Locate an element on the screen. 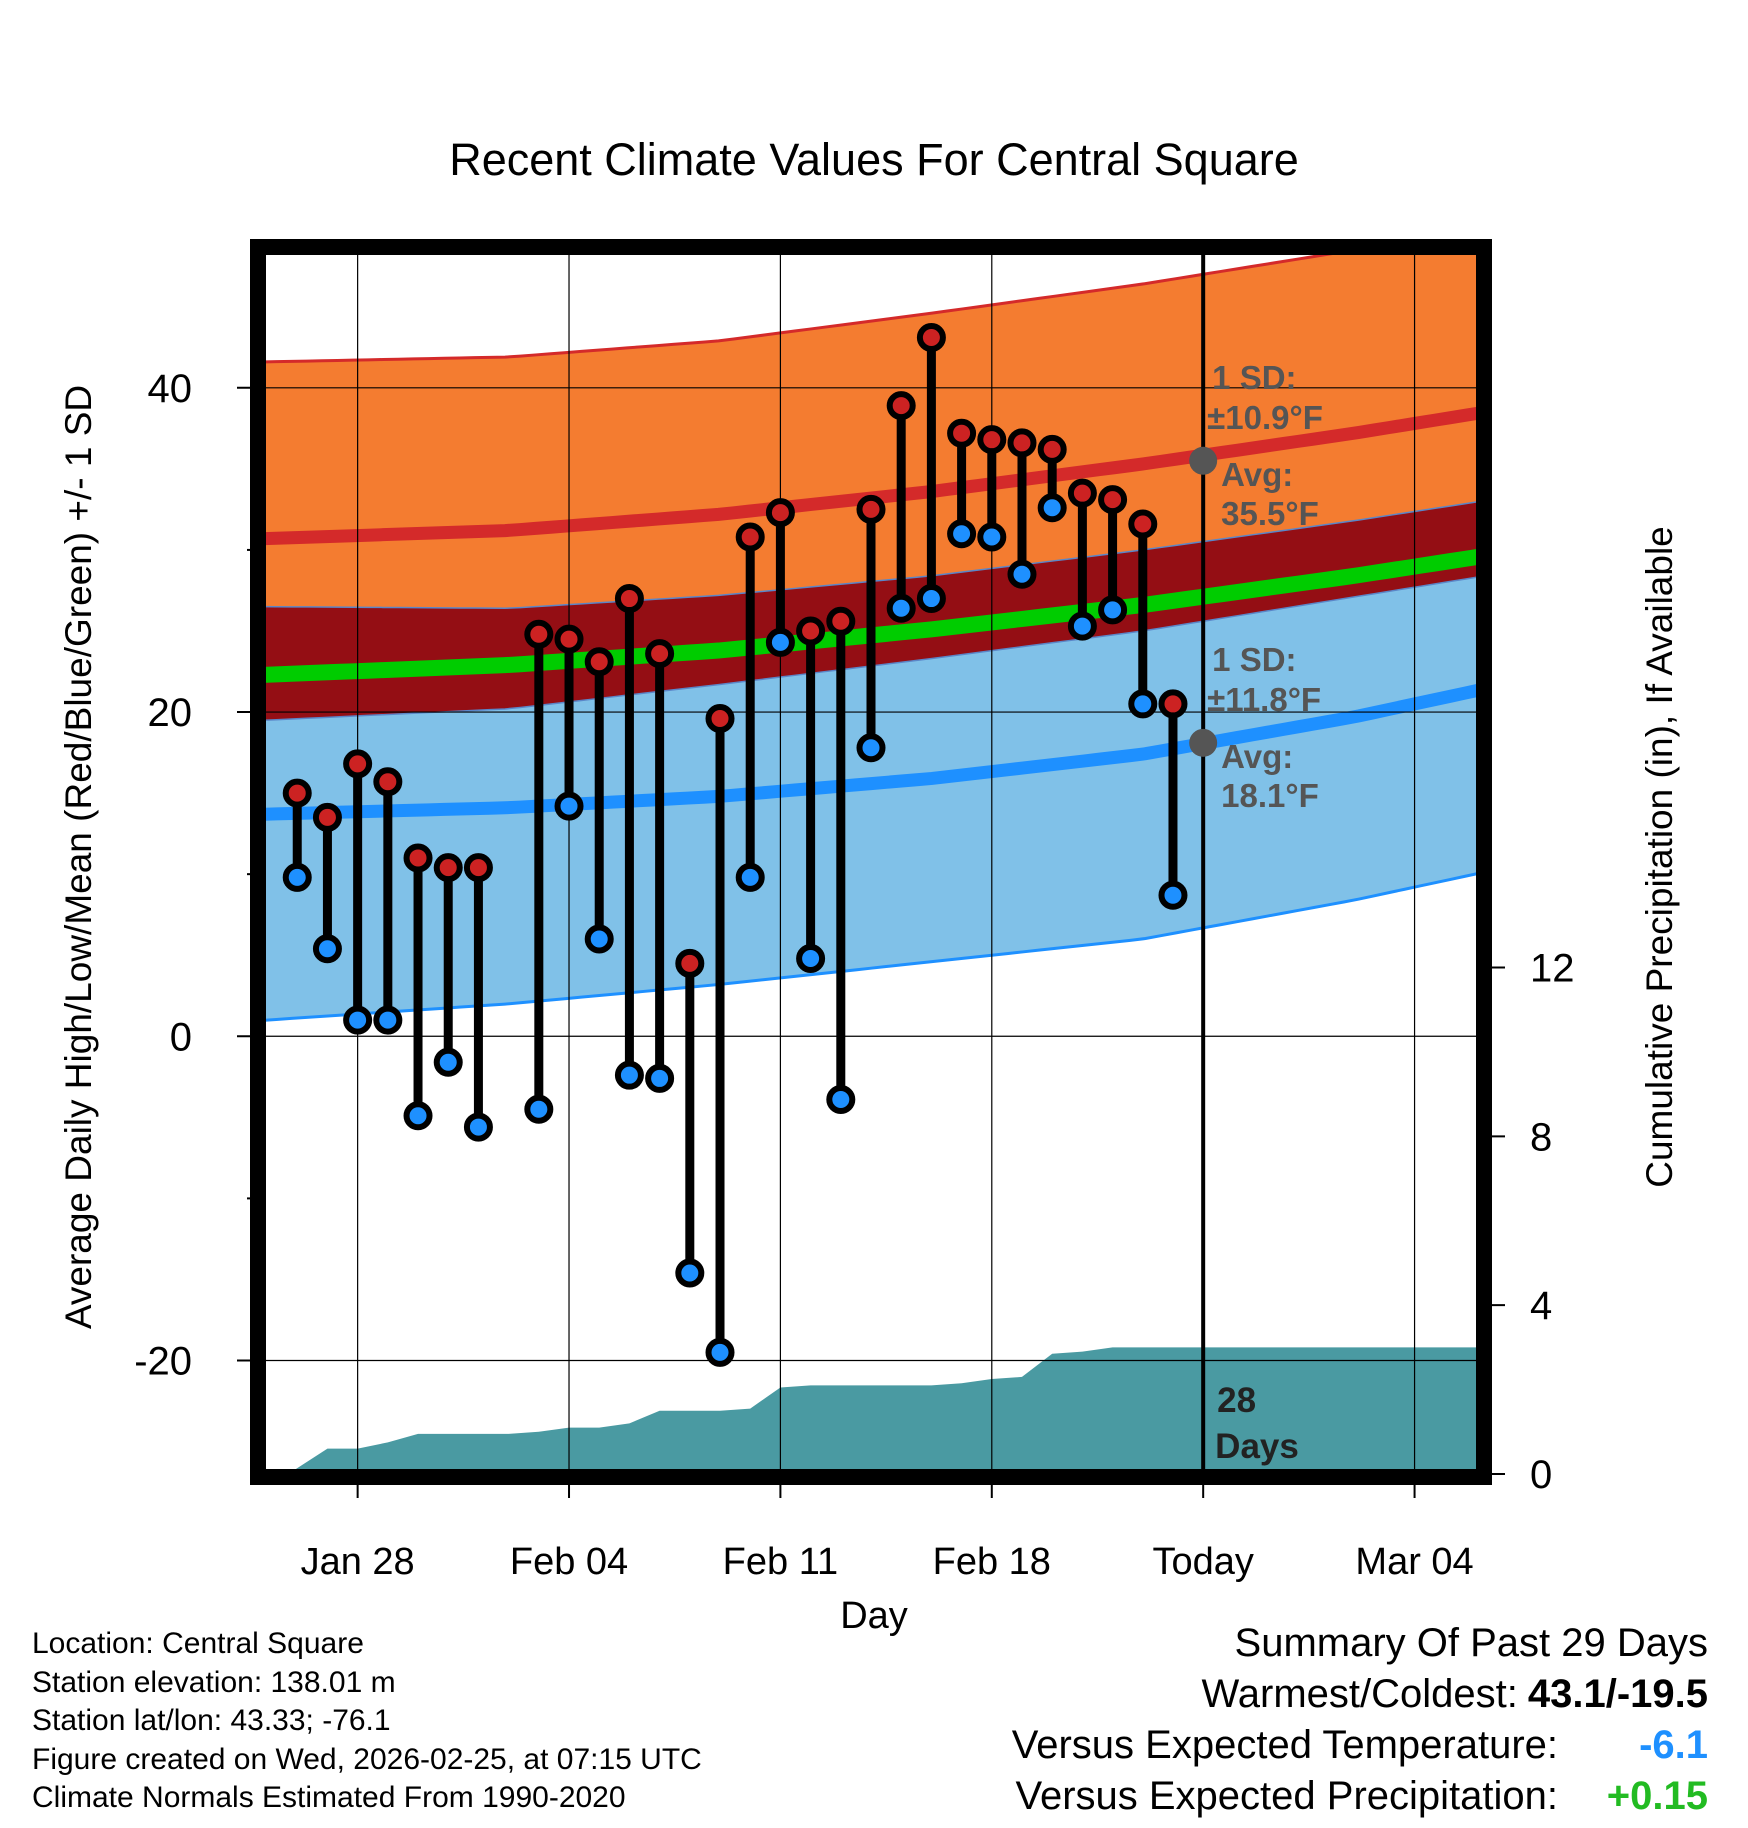 The width and height of the screenshot is (1748, 1828). days-count-label: 28 is located at coordinates (1236, 1400).